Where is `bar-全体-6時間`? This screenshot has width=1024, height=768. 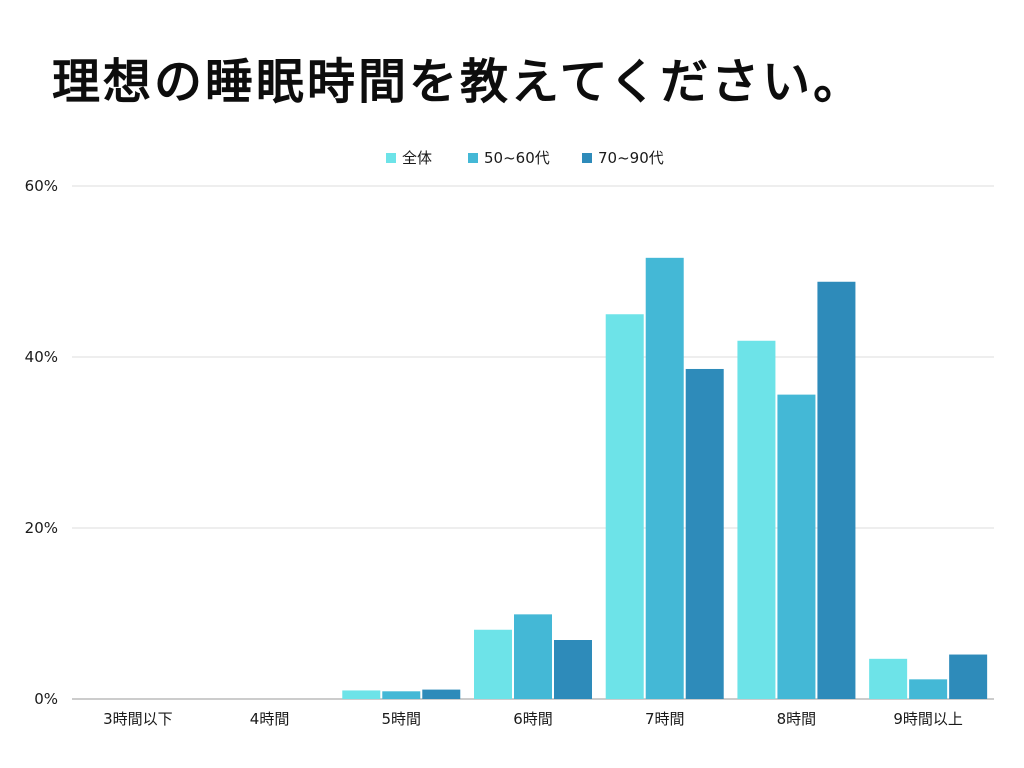
bar-全体-6時間 is located at coordinates (493, 664).